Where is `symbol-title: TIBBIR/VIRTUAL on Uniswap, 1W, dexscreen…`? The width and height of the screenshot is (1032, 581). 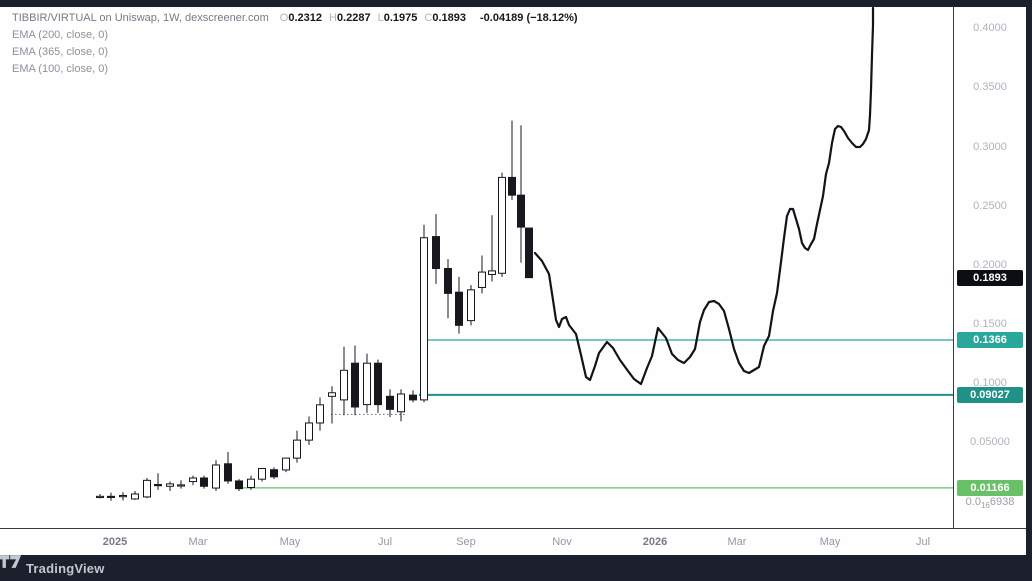 symbol-title: TIBBIR/VIRTUAL on Uniswap, 1W, dexscreen… is located at coordinates (140, 18).